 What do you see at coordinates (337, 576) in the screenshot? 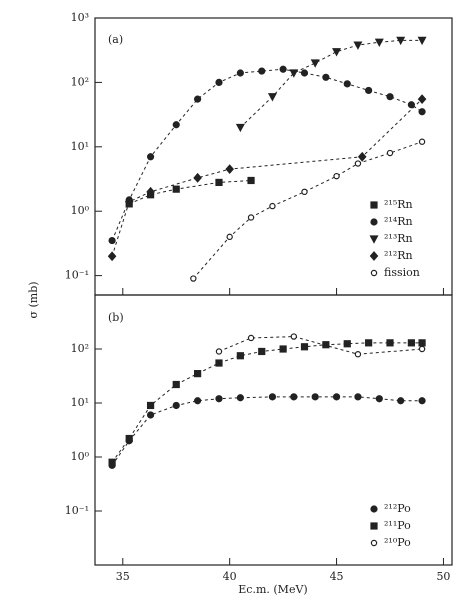
I see `x-tick-label: 45` at bounding box center [337, 576].